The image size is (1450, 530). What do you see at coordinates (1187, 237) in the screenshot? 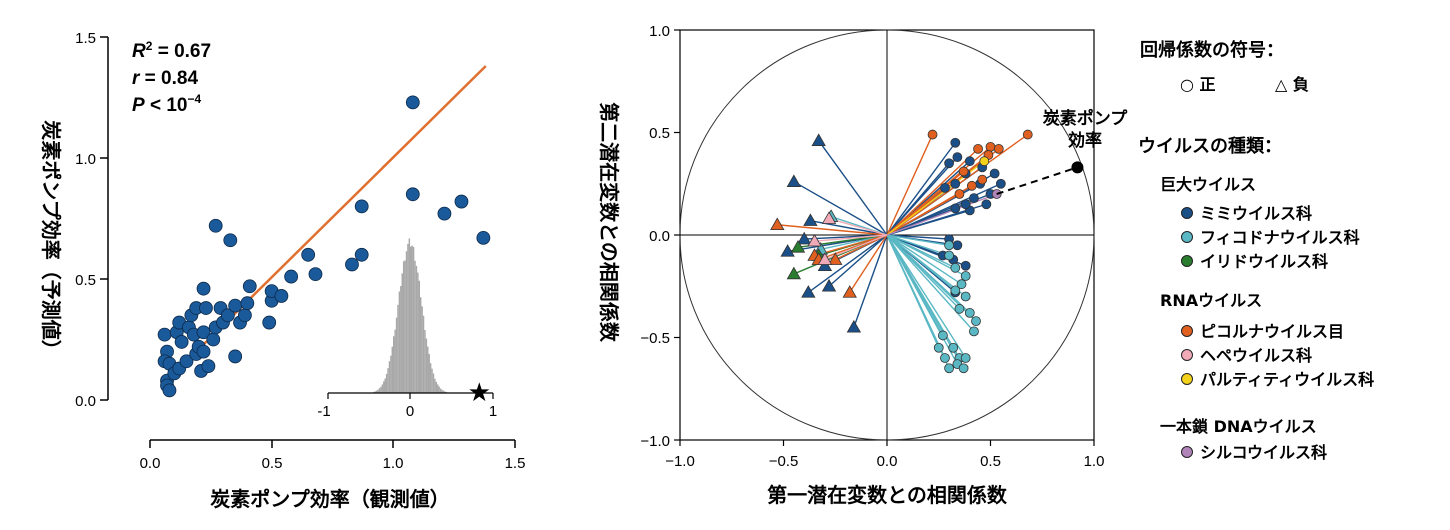
I see `legend-swatch-phycodnaviridae` at bounding box center [1187, 237].